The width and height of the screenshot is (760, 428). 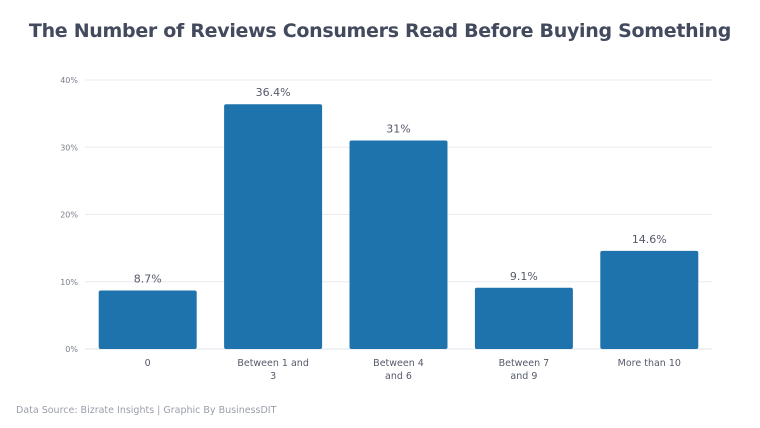 I want to click on y-tick-label: 30%, so click(x=69, y=147).